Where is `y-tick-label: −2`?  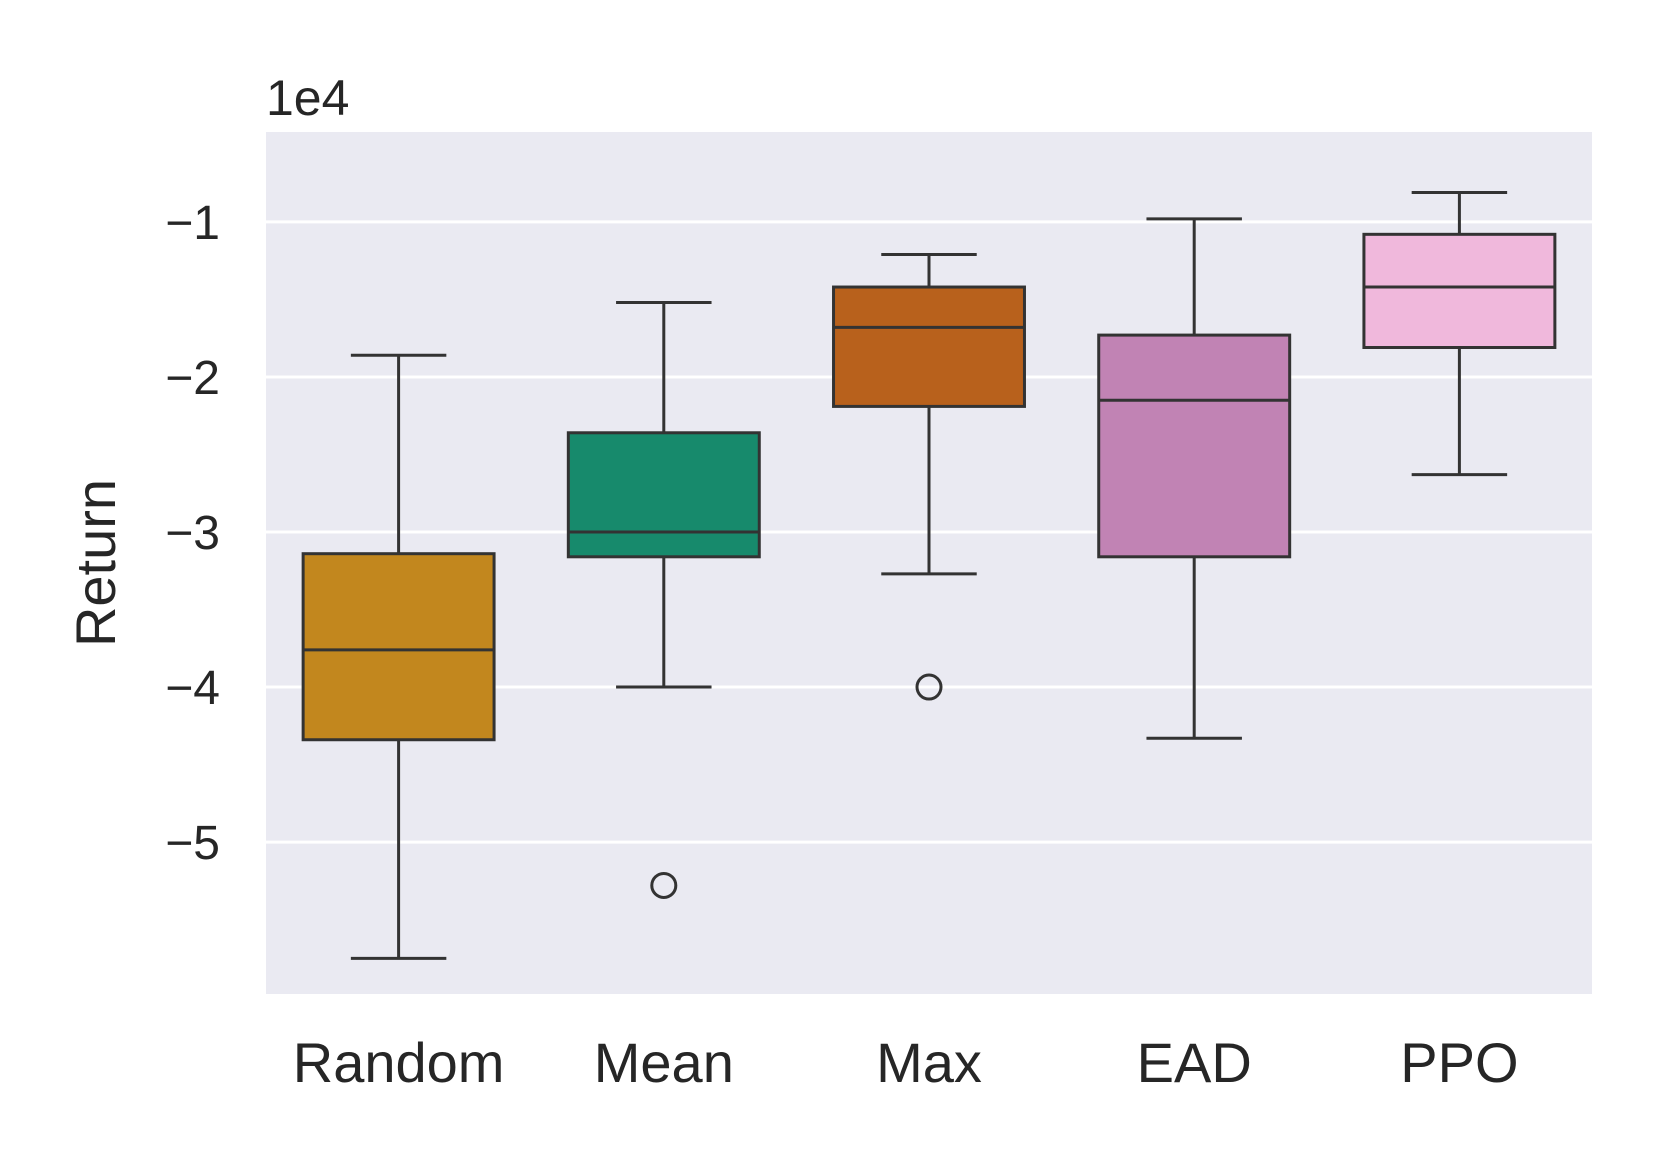
y-tick-label: −2 is located at coordinates (192, 378).